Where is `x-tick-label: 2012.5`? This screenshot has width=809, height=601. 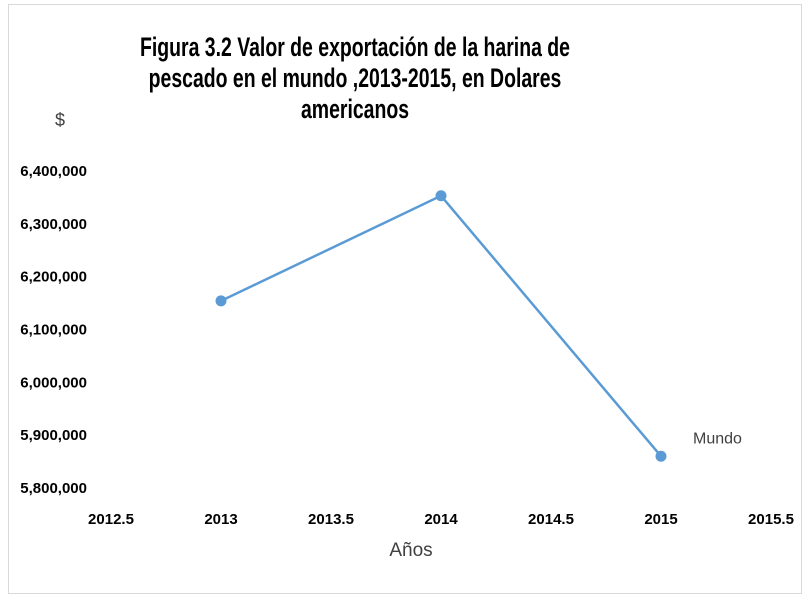 x-tick-label: 2012.5 is located at coordinates (111, 519).